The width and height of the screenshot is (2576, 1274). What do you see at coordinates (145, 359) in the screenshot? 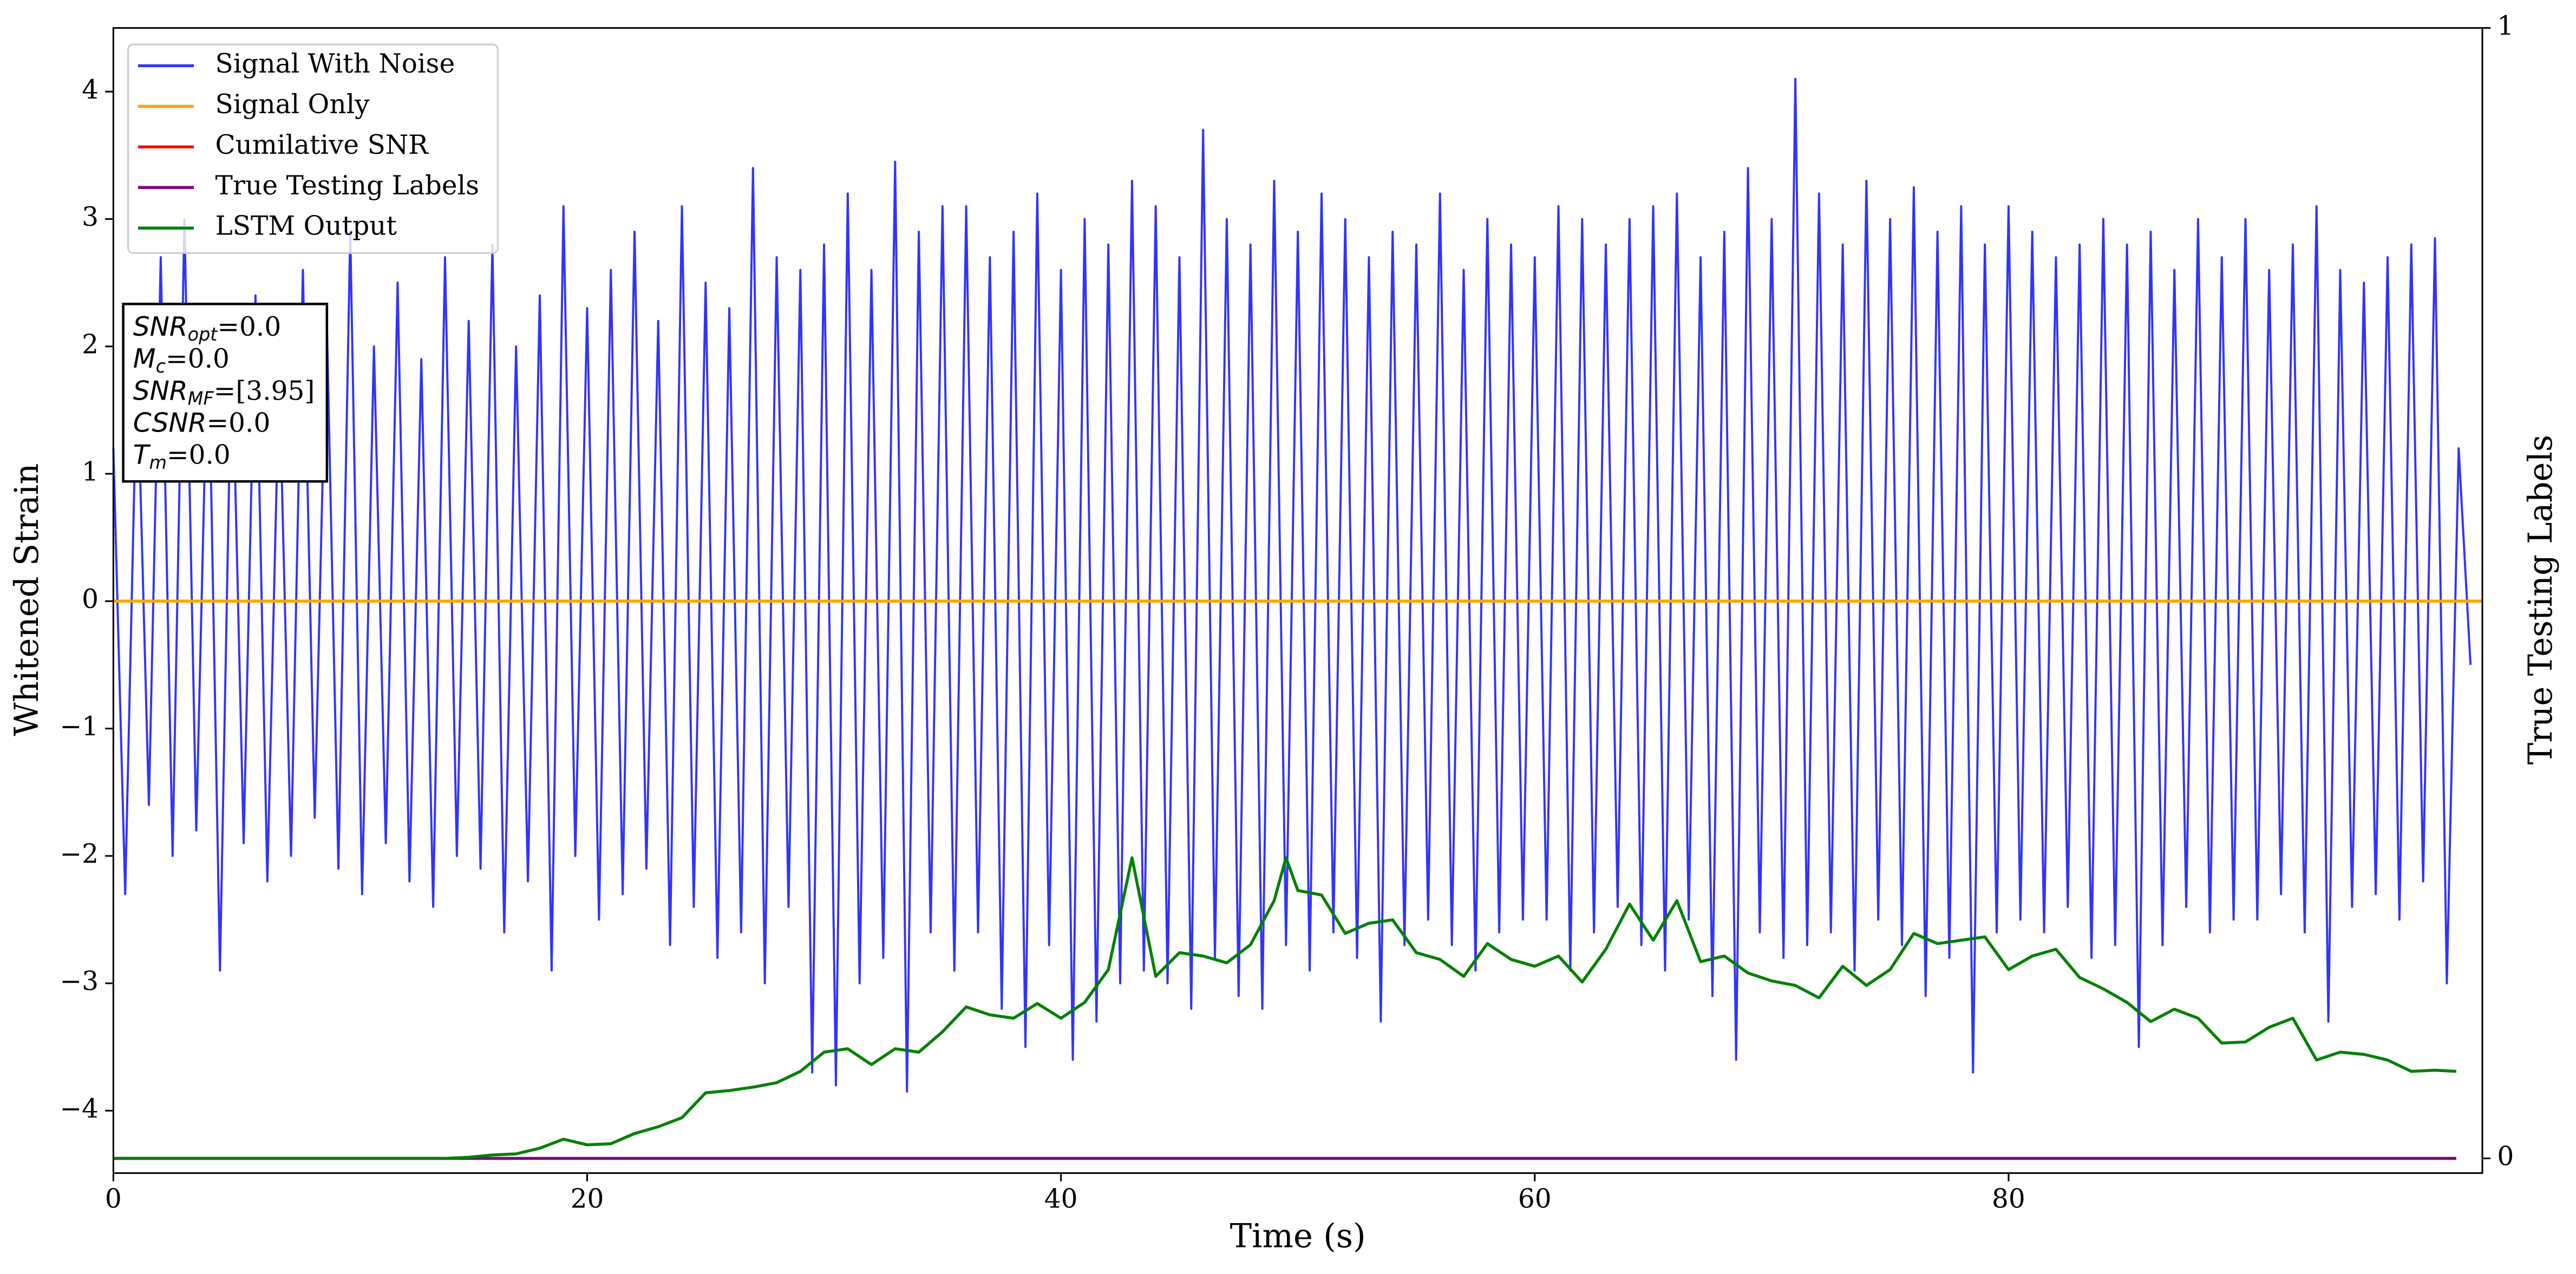
I see `annotation-symbol: M` at bounding box center [145, 359].